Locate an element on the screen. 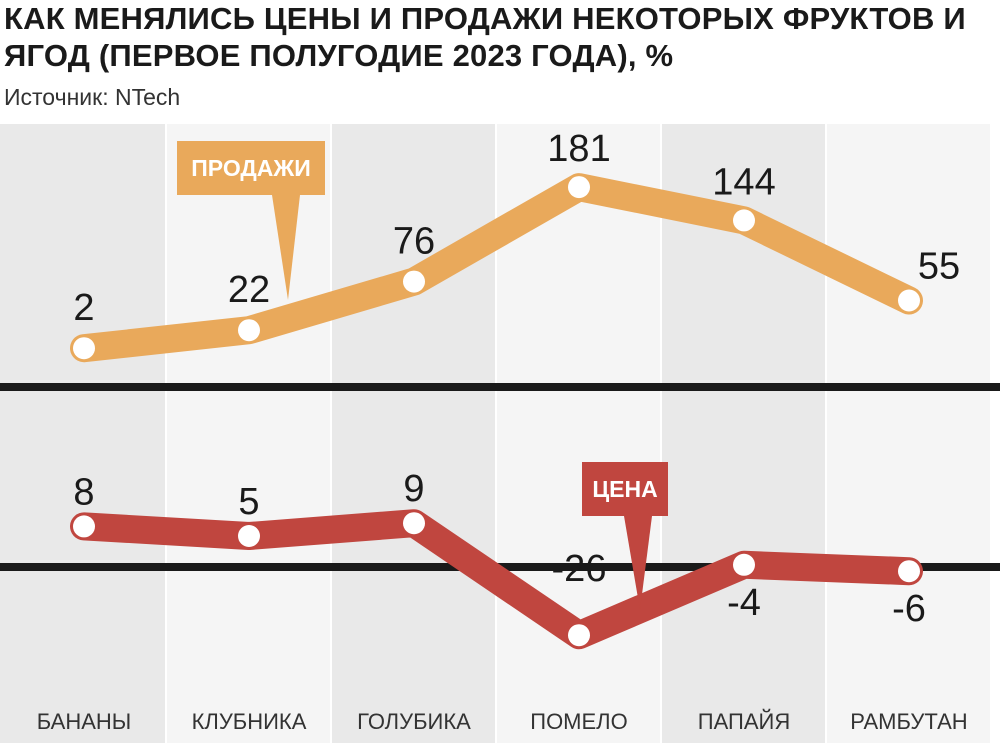 The image size is (1000, 743). category-label: БАНАНЫ is located at coordinates (84, 721).